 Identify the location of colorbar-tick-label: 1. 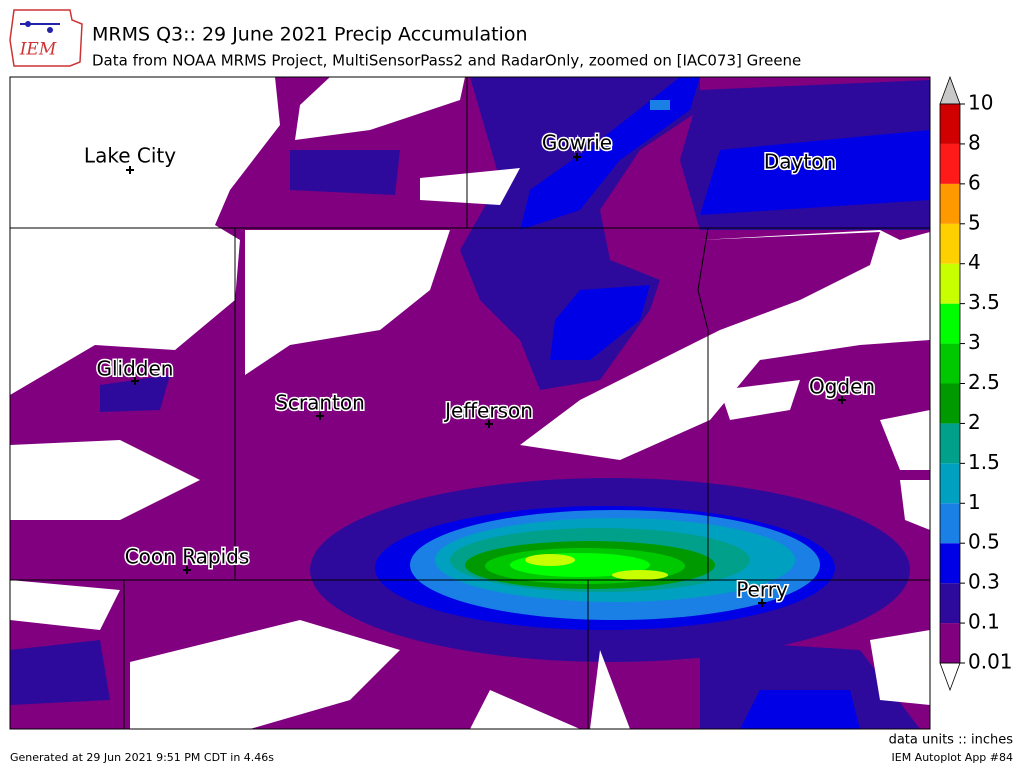
(974, 502).